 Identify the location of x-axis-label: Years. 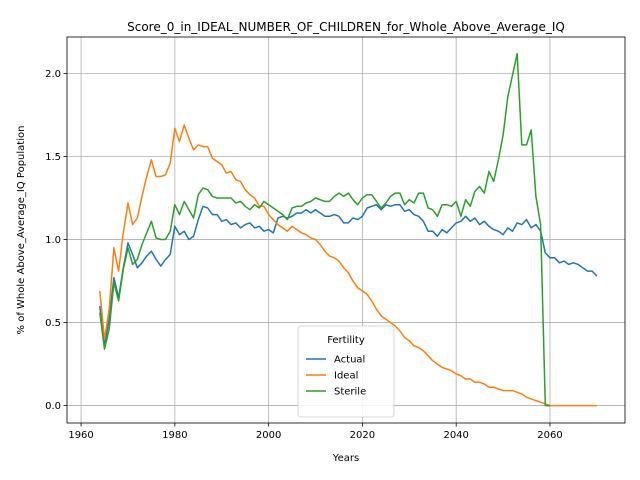
(345, 458).